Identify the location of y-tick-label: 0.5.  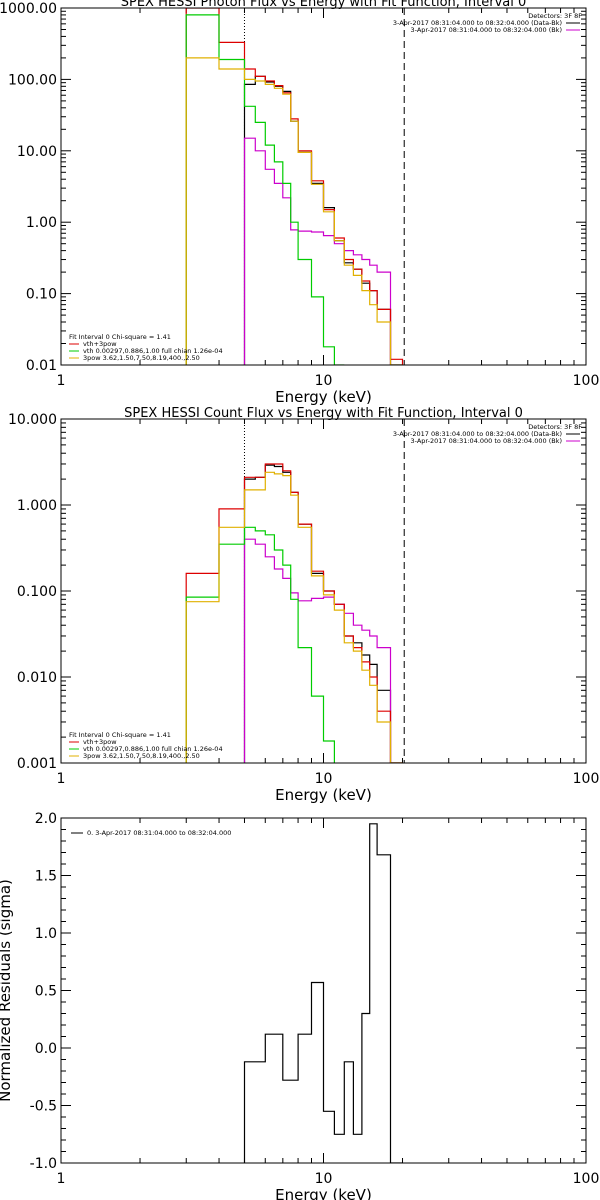
(46, 992).